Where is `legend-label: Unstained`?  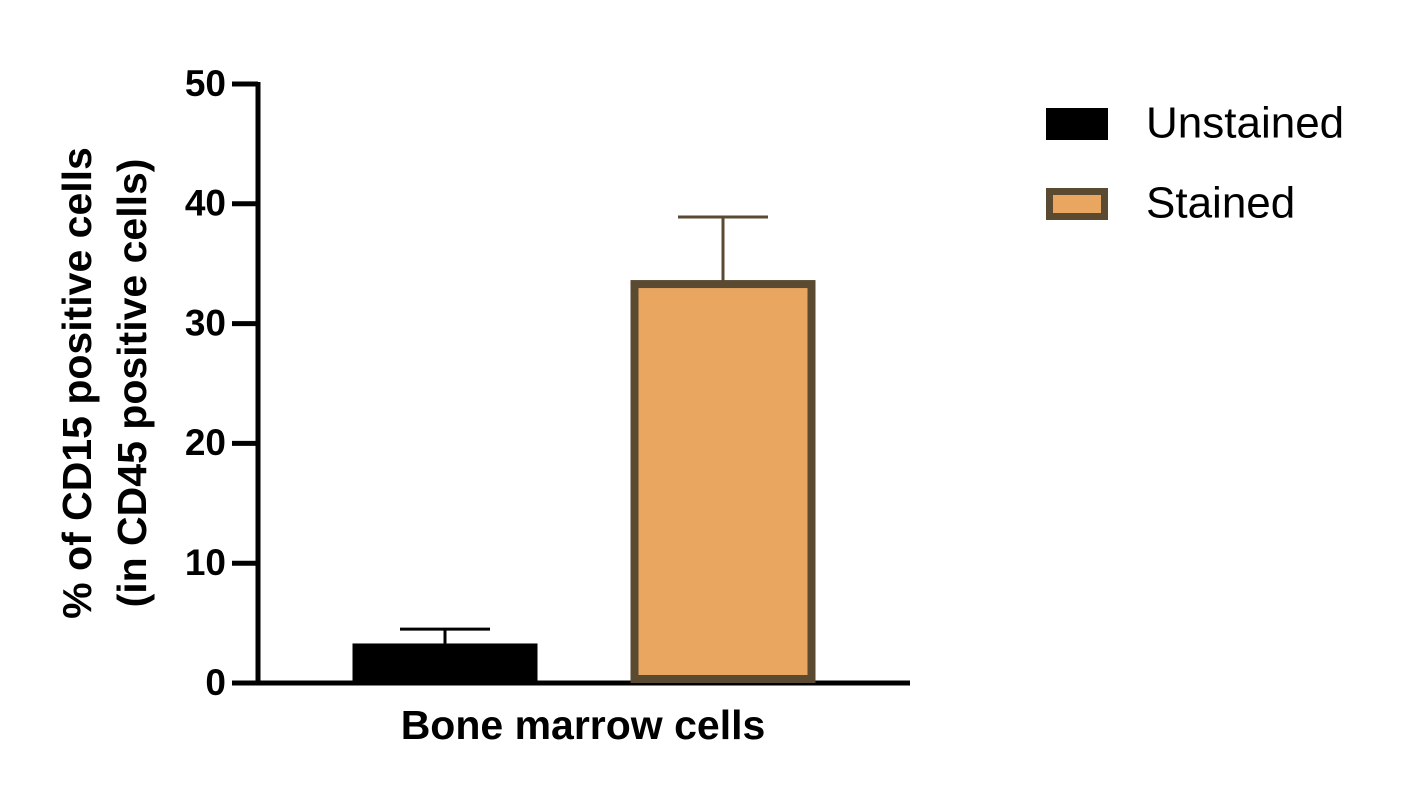
legend-label: Unstained is located at coordinates (1245, 123).